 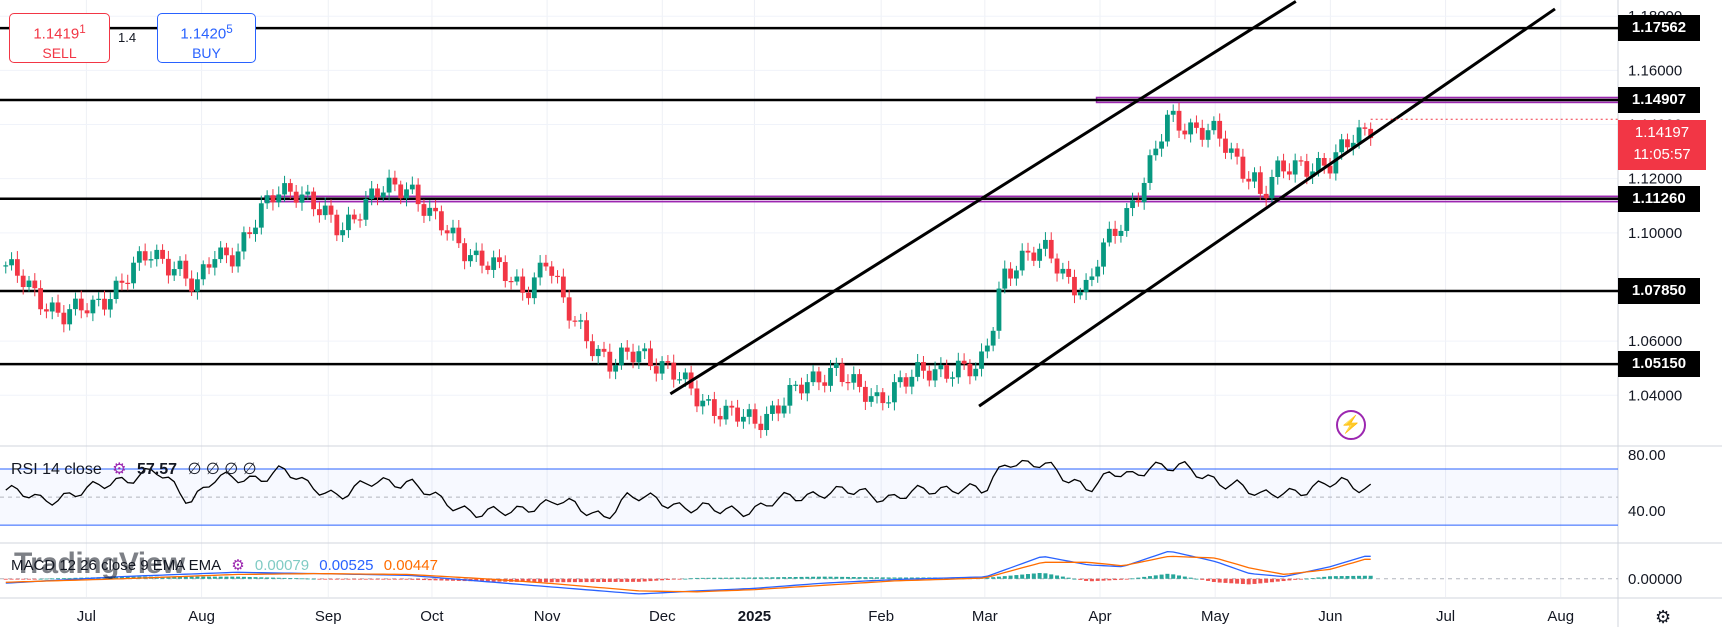 I want to click on sell-button: 1.14191 SELL, so click(x=59, y=38).